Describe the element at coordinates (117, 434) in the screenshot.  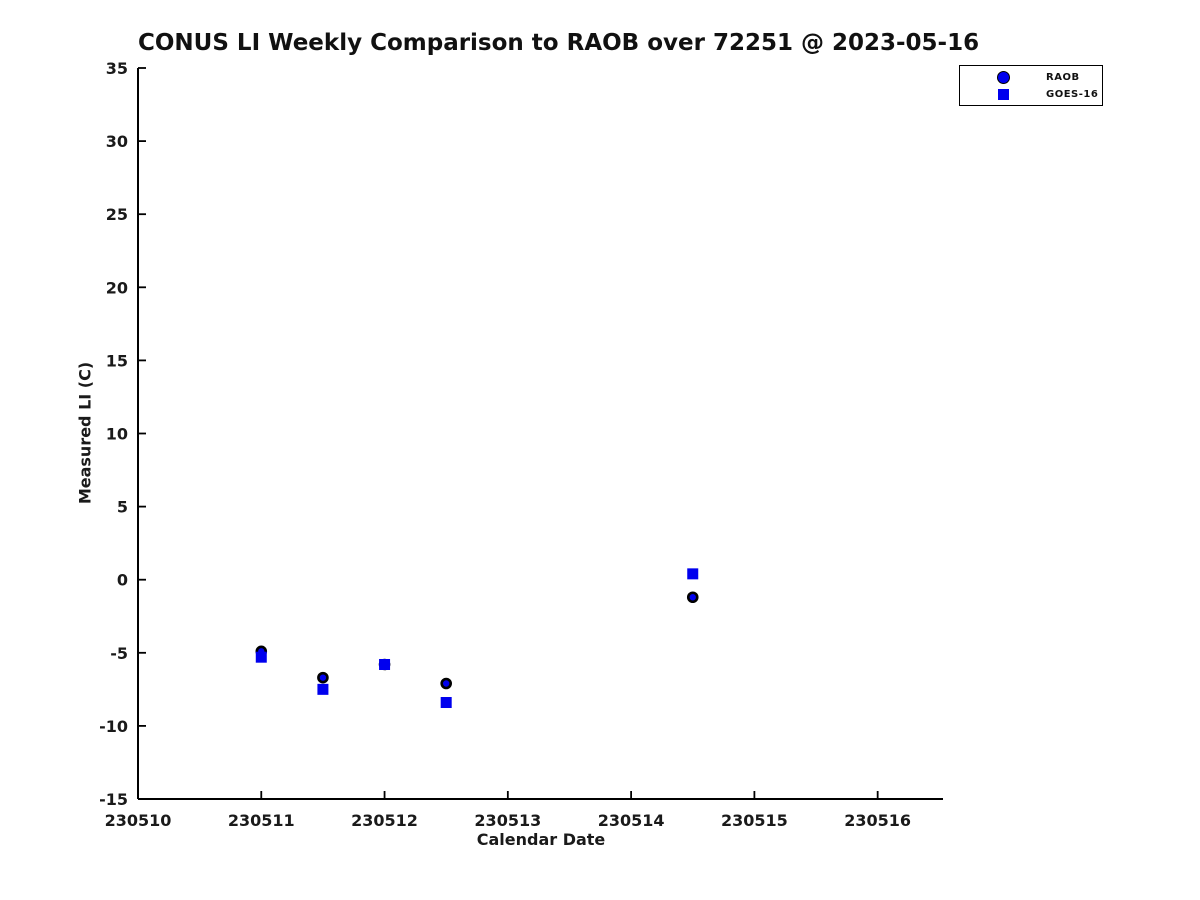
I see `y-tick-label: 10` at that location.